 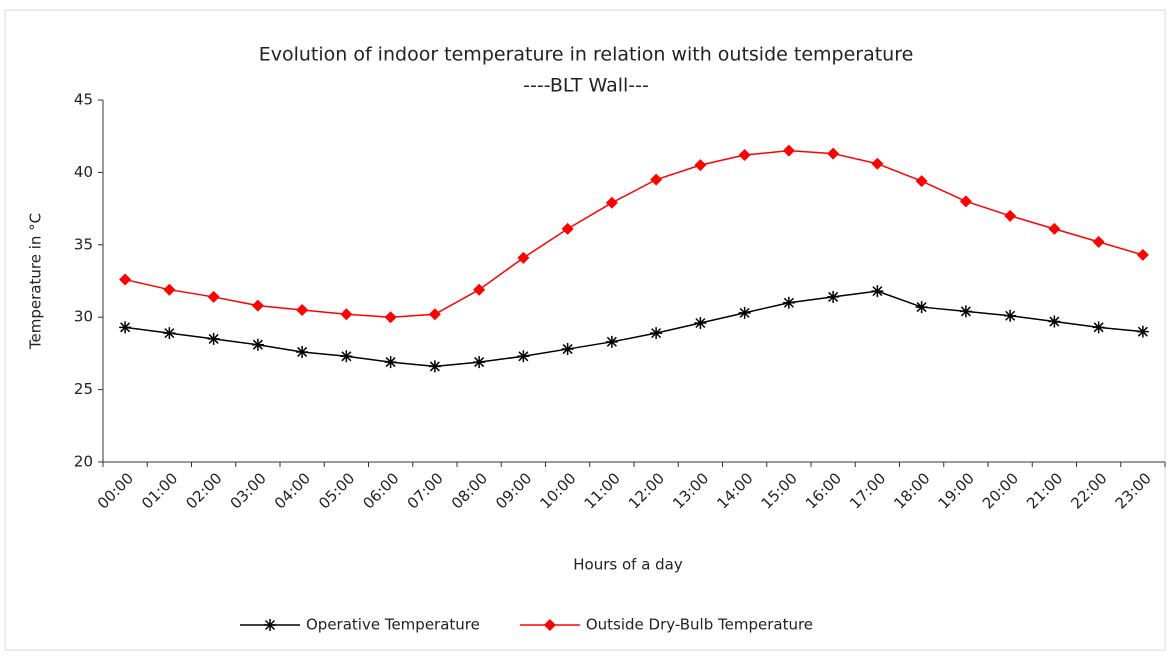 What do you see at coordinates (83, 100) in the screenshot?
I see `y-tick-label: 45` at bounding box center [83, 100].